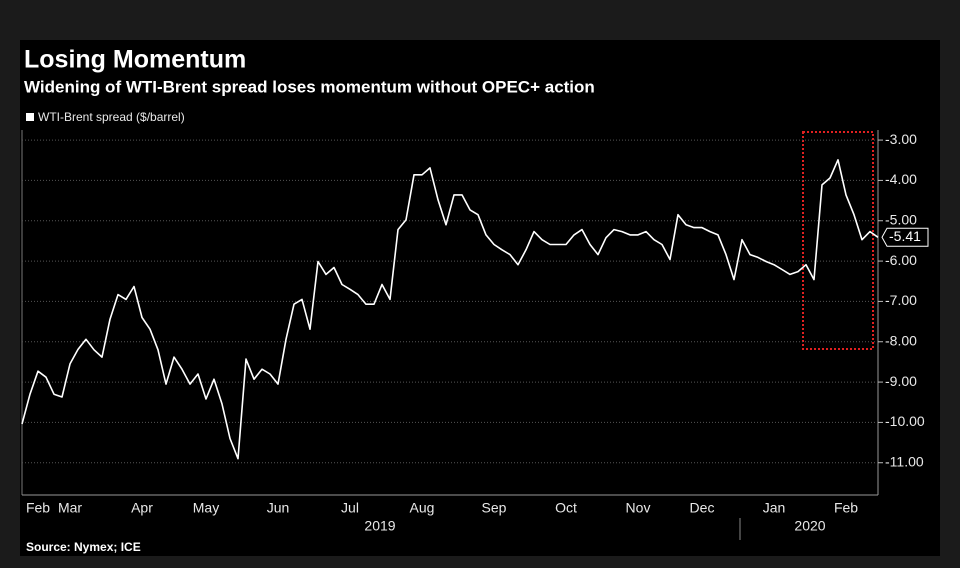 This screenshot has height=568, width=960. I want to click on chart-title: Losing Momentum, so click(135, 60).